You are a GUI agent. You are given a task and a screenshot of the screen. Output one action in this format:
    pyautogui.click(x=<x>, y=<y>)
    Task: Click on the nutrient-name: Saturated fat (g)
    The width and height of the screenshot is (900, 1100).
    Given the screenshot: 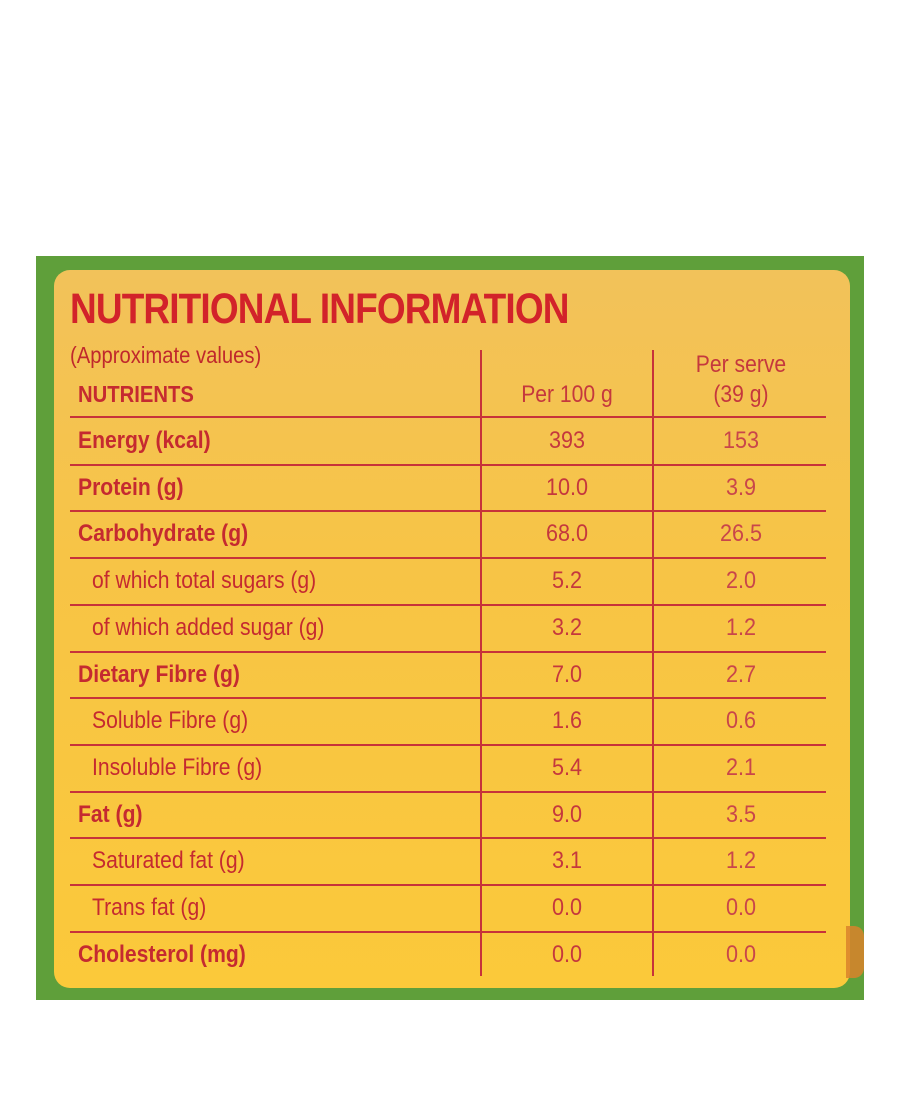 What is the action you would take?
    pyautogui.click(x=168, y=861)
    